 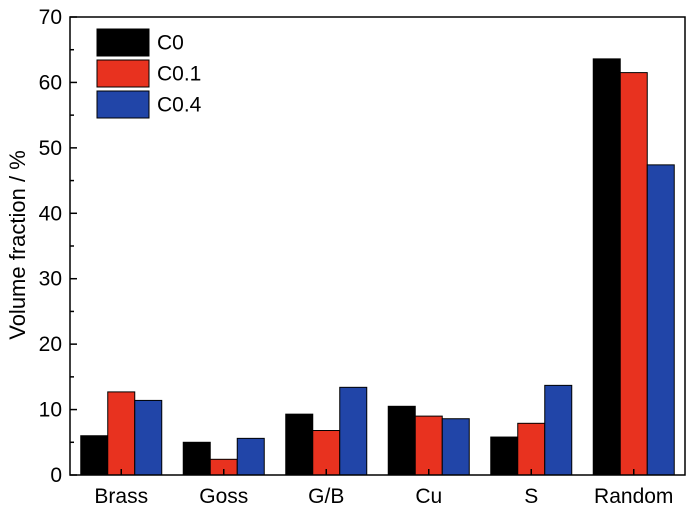 I want to click on x-tick-label: Random, so click(x=633, y=496).